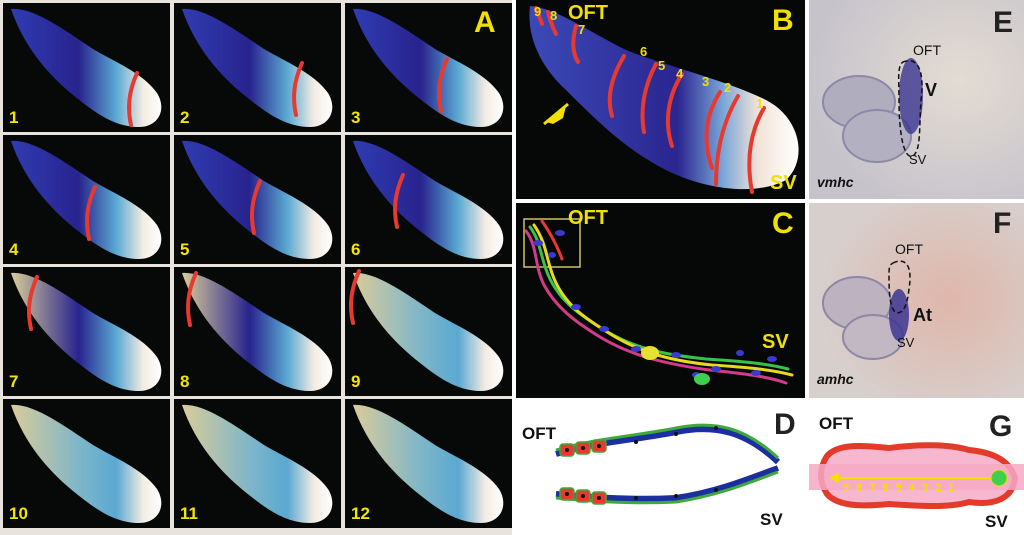 This screenshot has height=535, width=1024. I want to click on panel-a-cell: 9, so click(428, 331).